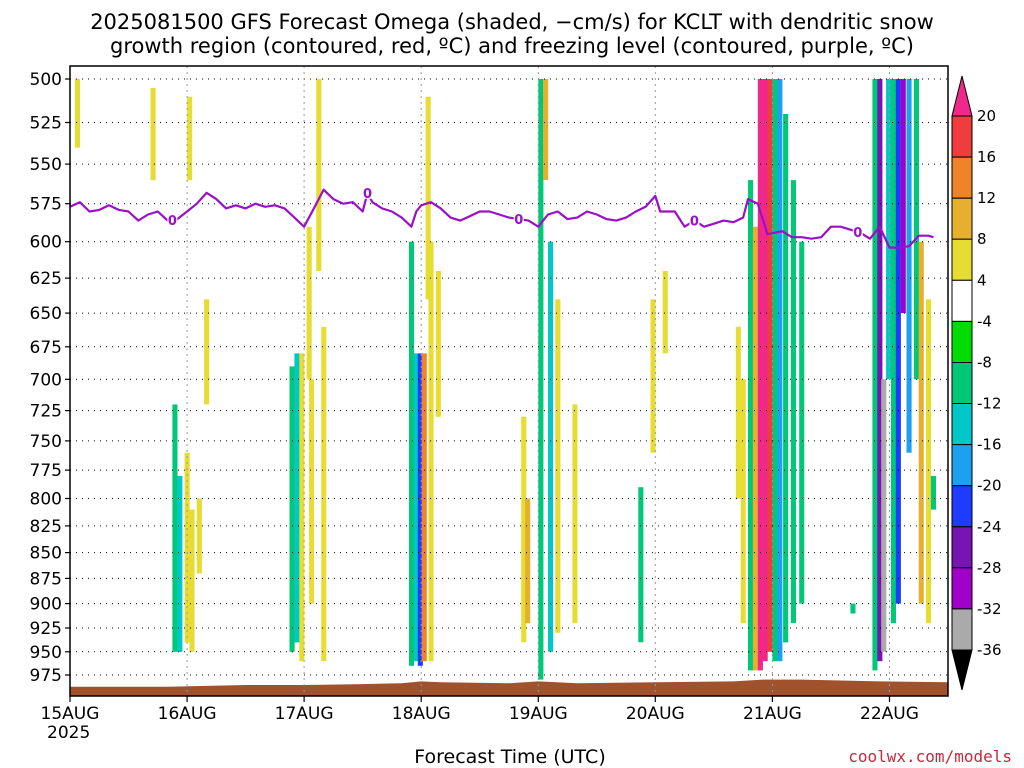 The image size is (1024, 768). Describe the element at coordinates (984, 321) in the screenshot. I see `colorbar-label-5: -4` at that location.